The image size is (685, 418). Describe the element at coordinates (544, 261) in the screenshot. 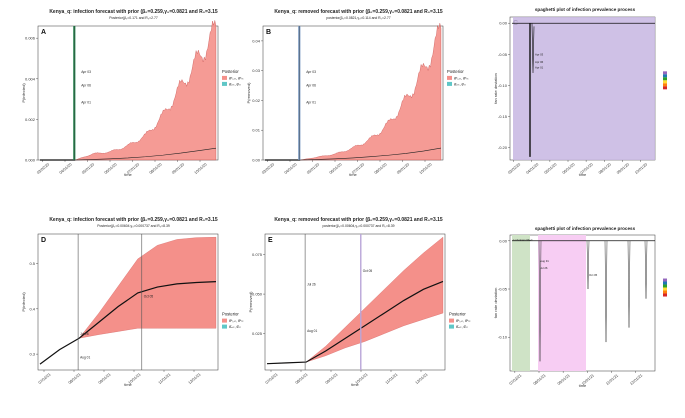

I see `event-annotation: Aug 31` at that location.